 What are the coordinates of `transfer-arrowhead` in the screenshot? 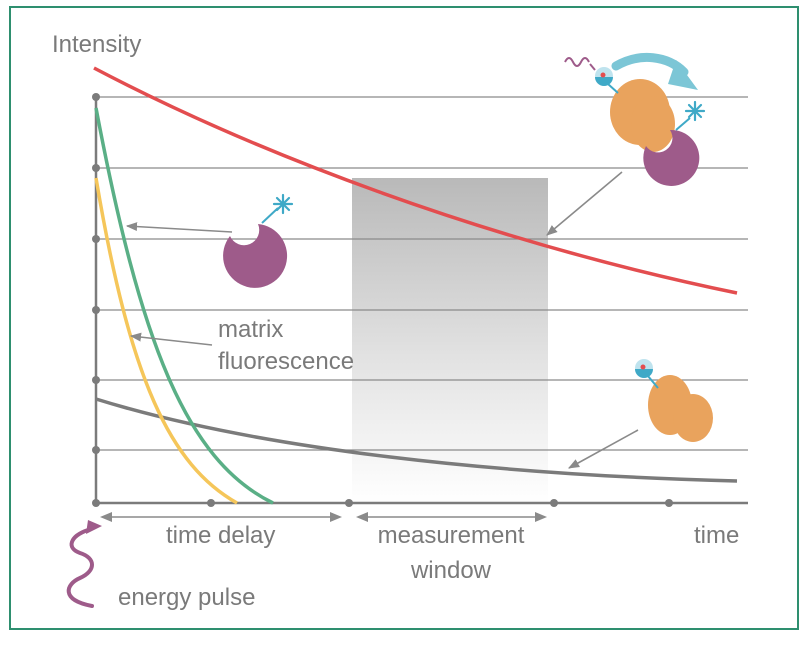 It's located at (683, 75).